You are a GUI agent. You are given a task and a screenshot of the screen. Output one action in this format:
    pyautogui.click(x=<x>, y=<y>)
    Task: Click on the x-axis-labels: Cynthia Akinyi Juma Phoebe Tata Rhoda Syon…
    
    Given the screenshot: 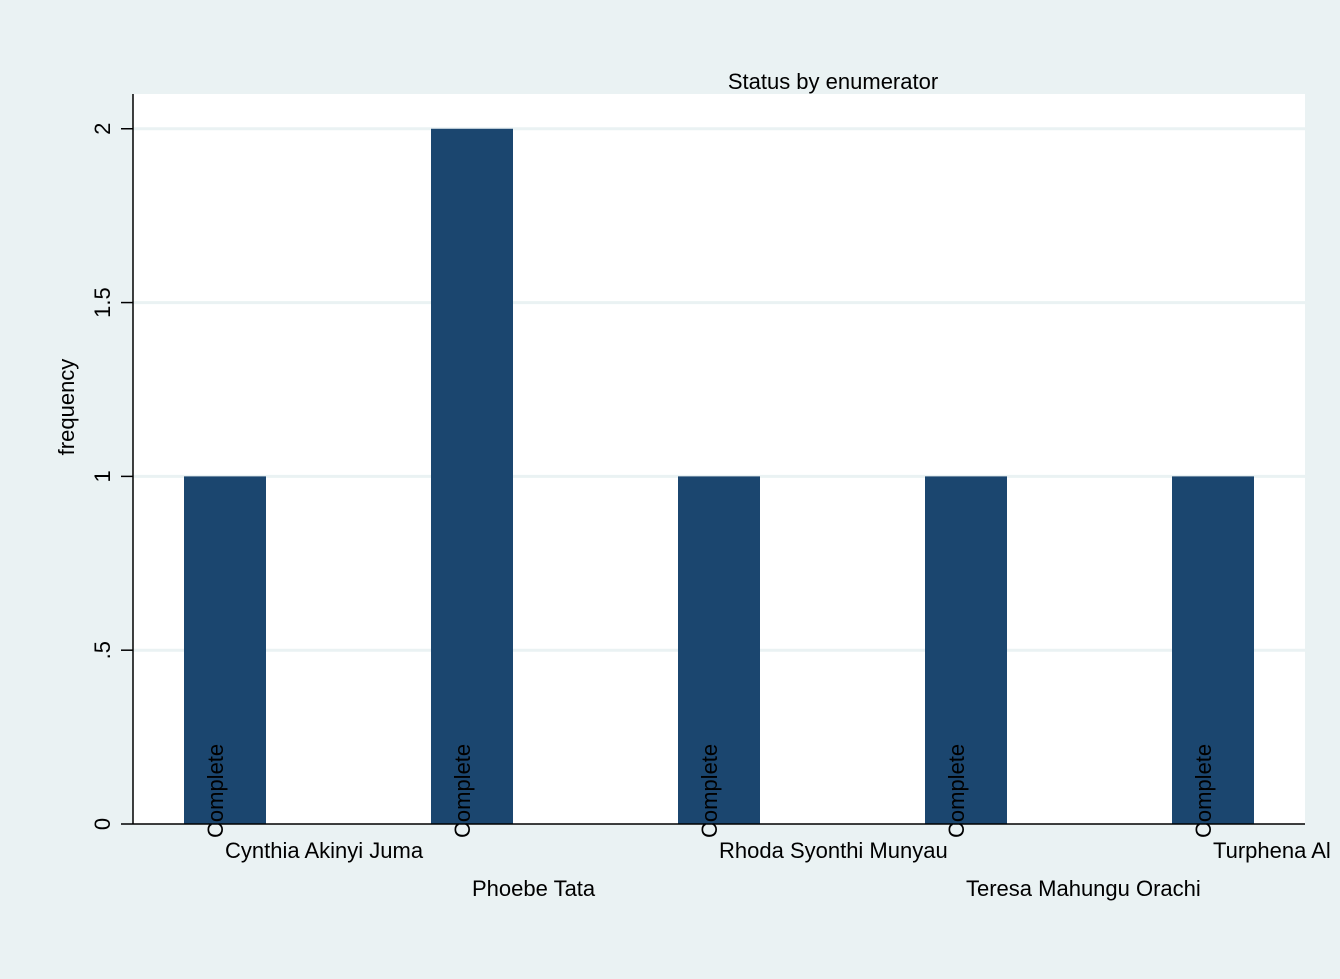 What is the action you would take?
    pyautogui.click(x=778, y=869)
    